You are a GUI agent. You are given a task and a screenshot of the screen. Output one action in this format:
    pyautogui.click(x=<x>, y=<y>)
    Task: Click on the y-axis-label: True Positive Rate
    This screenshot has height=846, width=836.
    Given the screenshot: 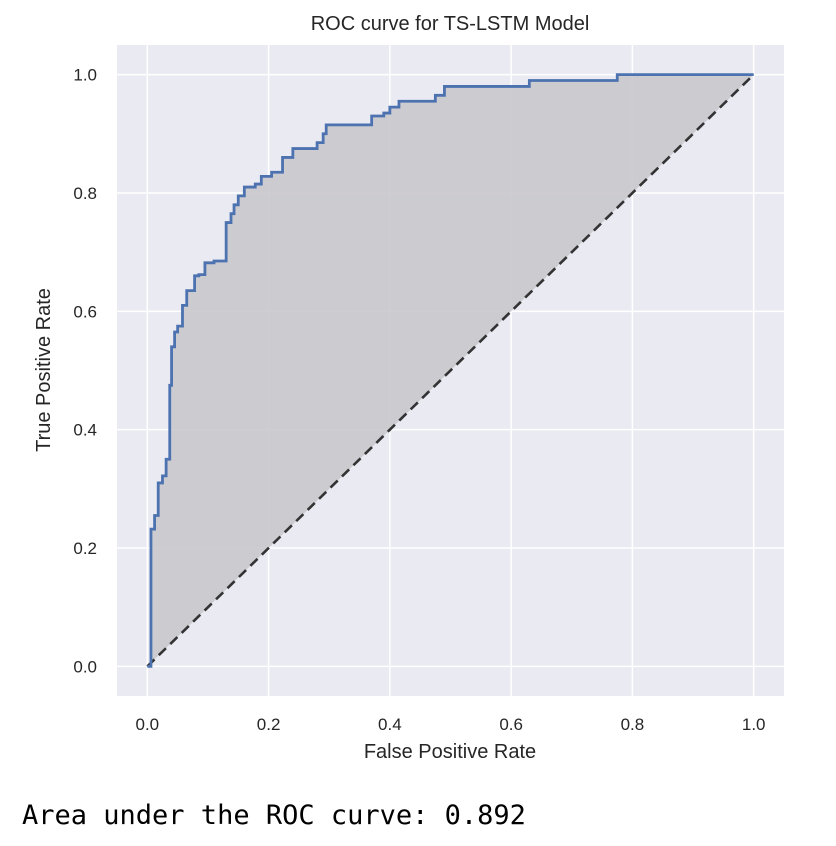 What is the action you would take?
    pyautogui.click(x=44, y=370)
    